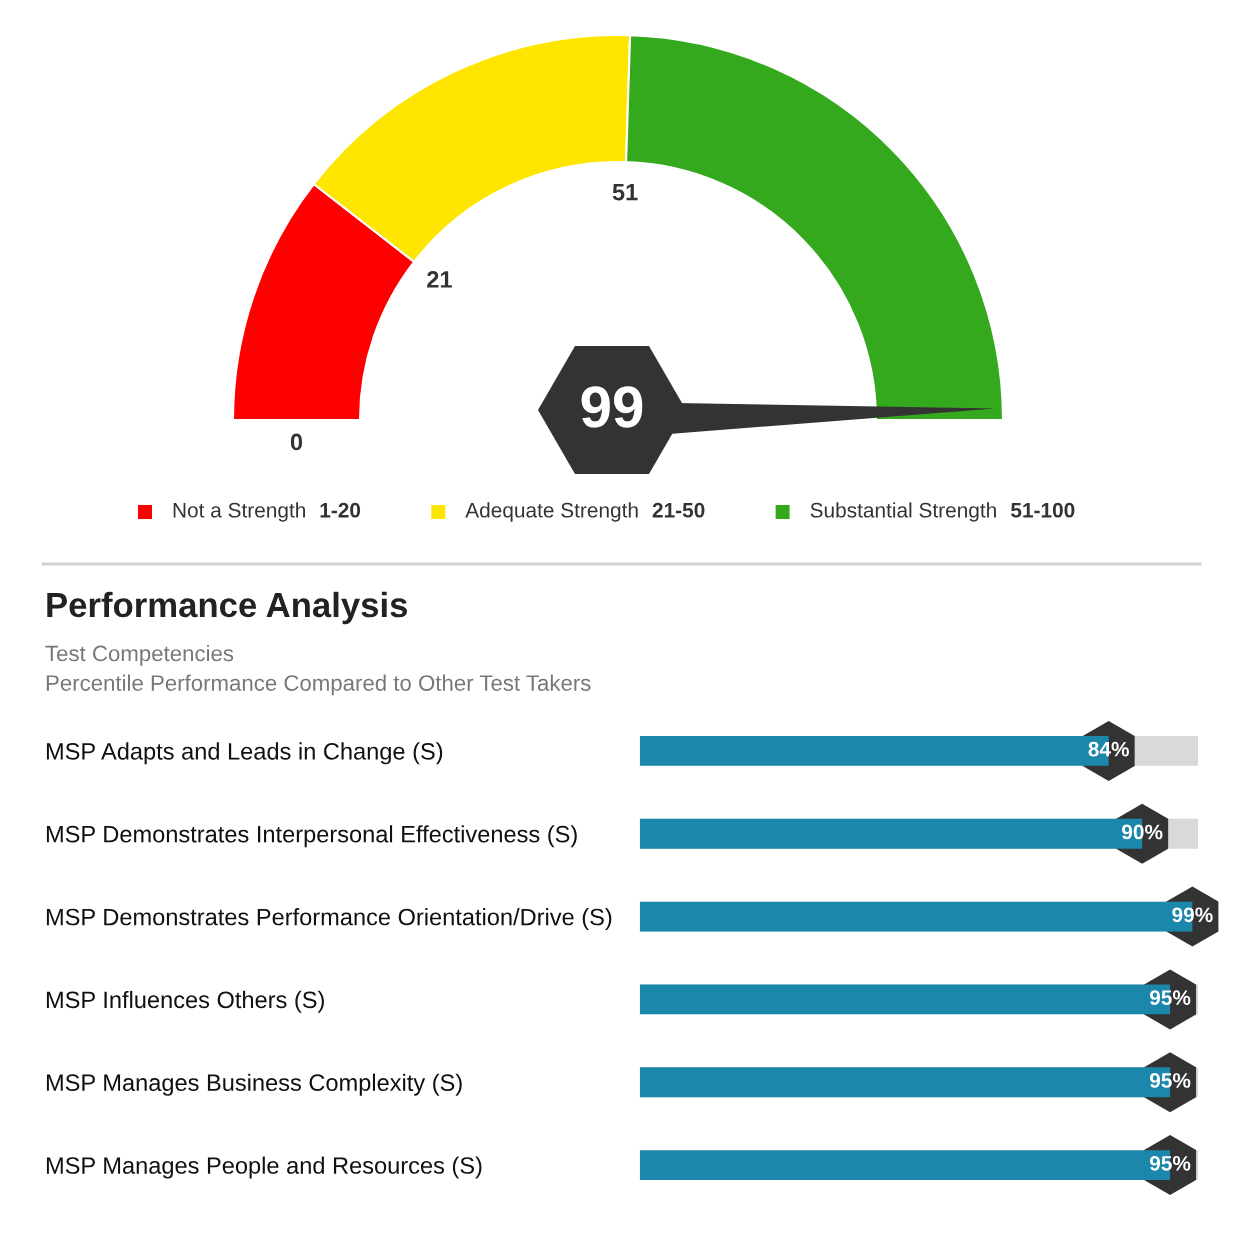 This screenshot has width=1237, height=1240. What do you see at coordinates (1108, 749) in the screenshot?
I see `data-label: 84%` at bounding box center [1108, 749].